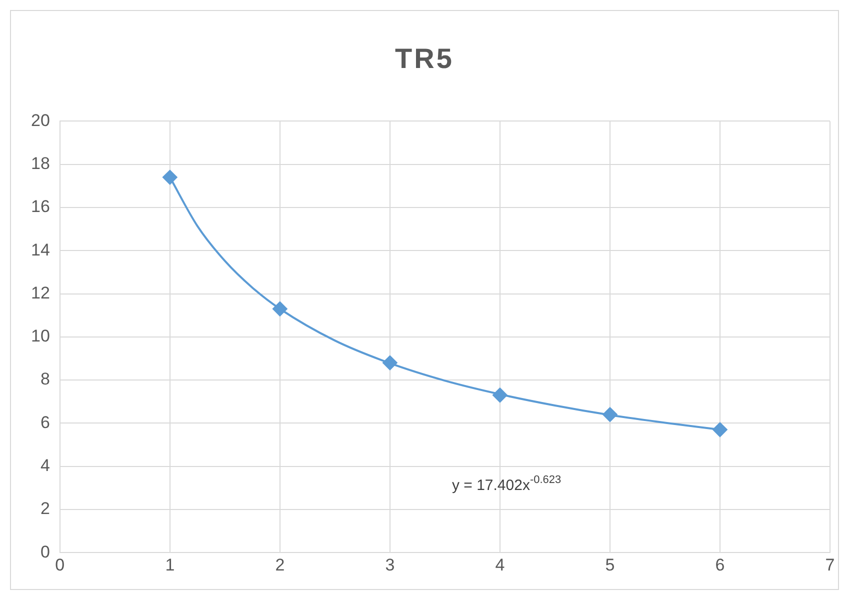 Image resolution: width=851 pixels, height=592 pixels. What do you see at coordinates (424, 59) in the screenshot?
I see `chart-title: TR5` at bounding box center [424, 59].